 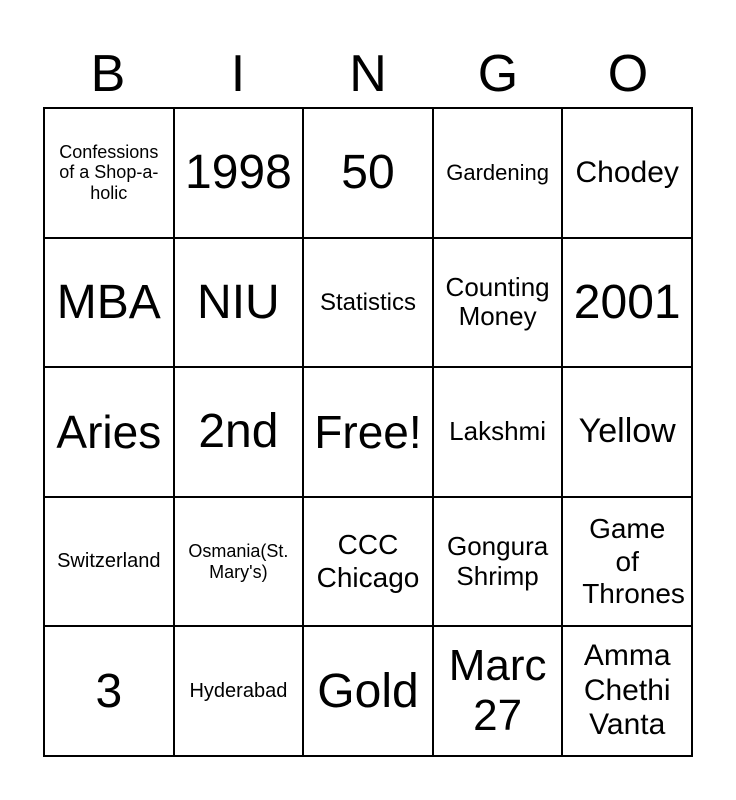 I want to click on cell-text: Amma Chethi Vanta, so click(x=627, y=690).